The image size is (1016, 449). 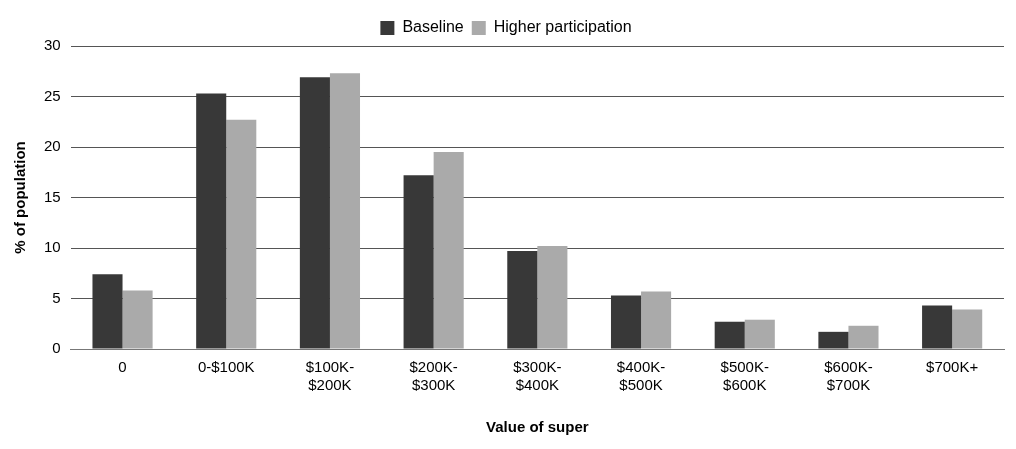 What do you see at coordinates (433, 376) in the screenshot?
I see `x-tick-label: $200K-$300K` at bounding box center [433, 376].